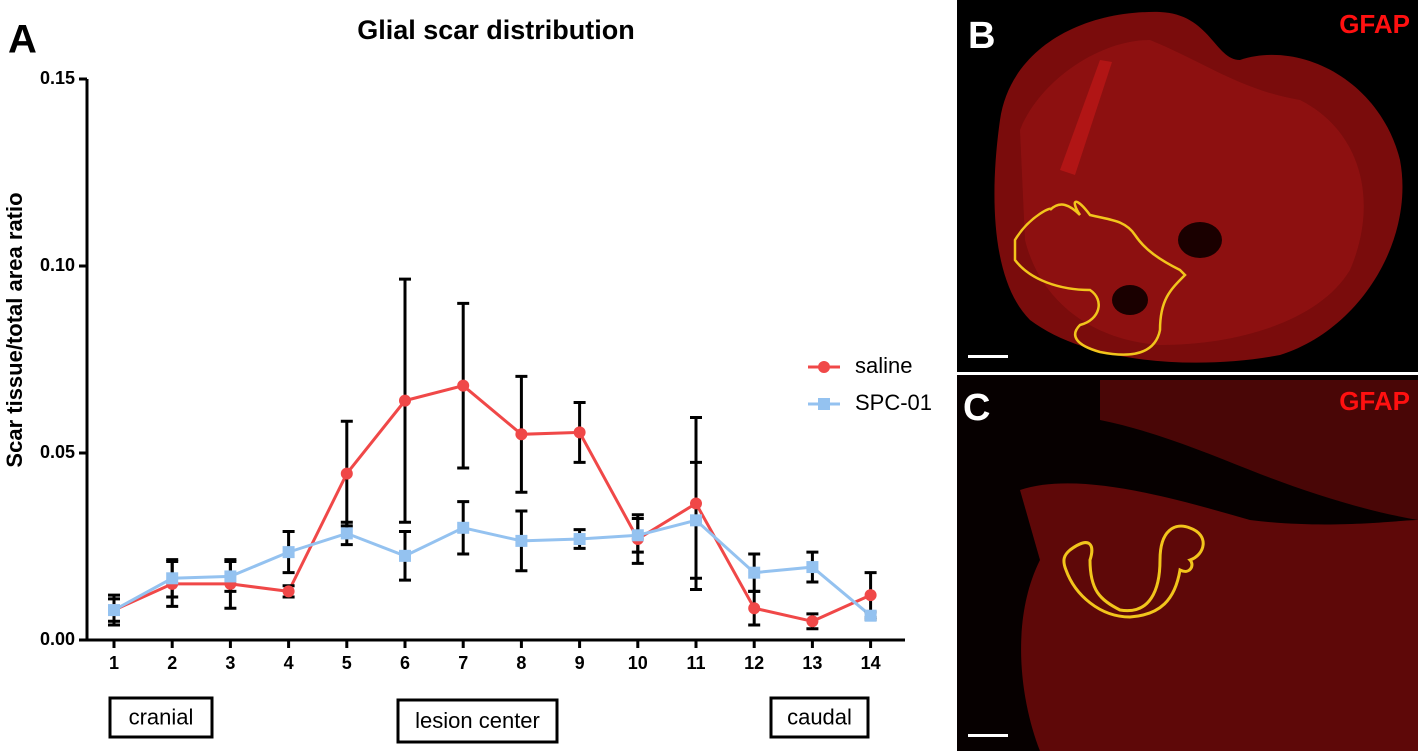 This screenshot has width=1418, height=751. Describe the element at coordinates (289, 663) in the screenshot. I see `x-tick-label: 4` at that location.